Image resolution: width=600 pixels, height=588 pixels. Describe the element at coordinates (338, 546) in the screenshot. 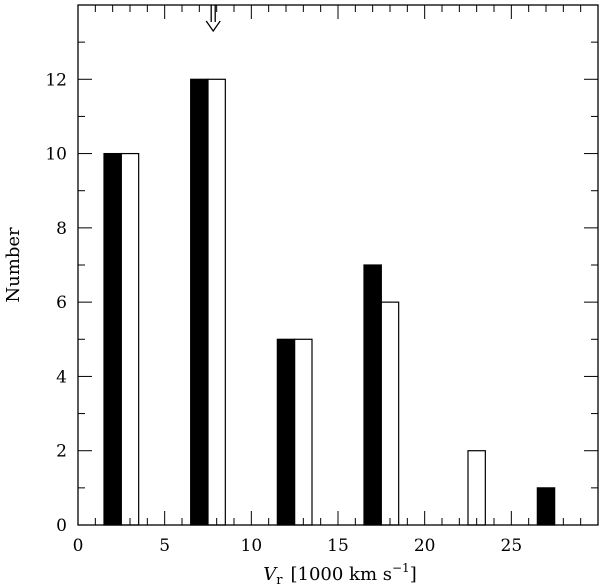

I see `x-tick-label: 15` at that location.